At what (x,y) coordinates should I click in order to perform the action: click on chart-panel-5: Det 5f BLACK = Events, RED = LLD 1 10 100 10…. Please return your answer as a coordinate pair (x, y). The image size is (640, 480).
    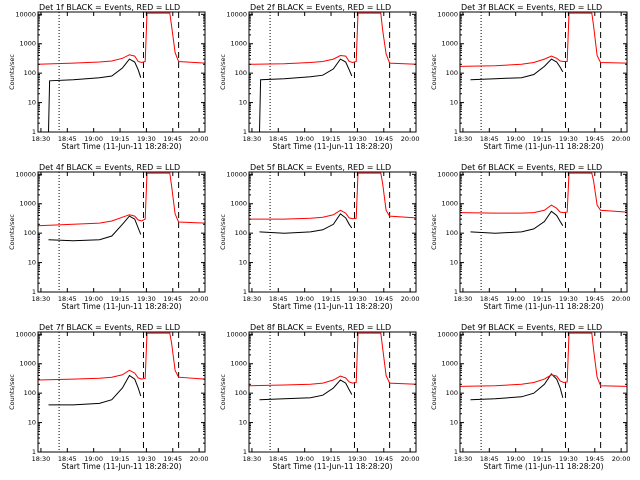
    Looking at the image, I should click on (319, 237).